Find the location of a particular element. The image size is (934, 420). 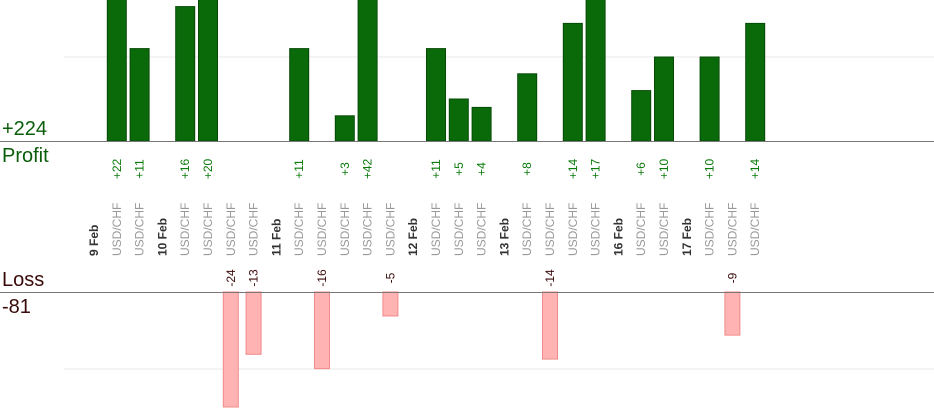

date-label: 13 Feb is located at coordinates (504, 237).